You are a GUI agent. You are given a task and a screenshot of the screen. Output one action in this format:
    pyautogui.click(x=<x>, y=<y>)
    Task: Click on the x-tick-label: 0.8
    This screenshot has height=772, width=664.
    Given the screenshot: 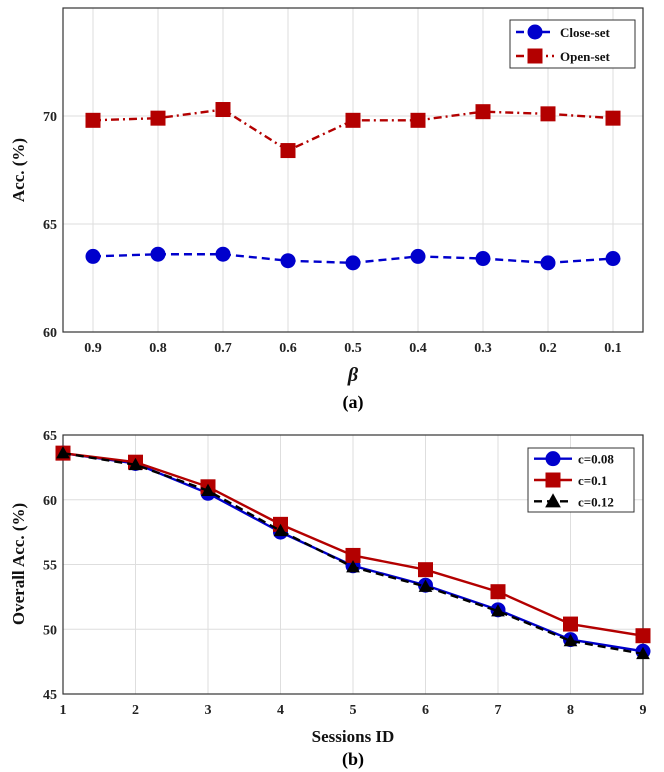 What is the action you would take?
    pyautogui.click(x=158, y=348)
    